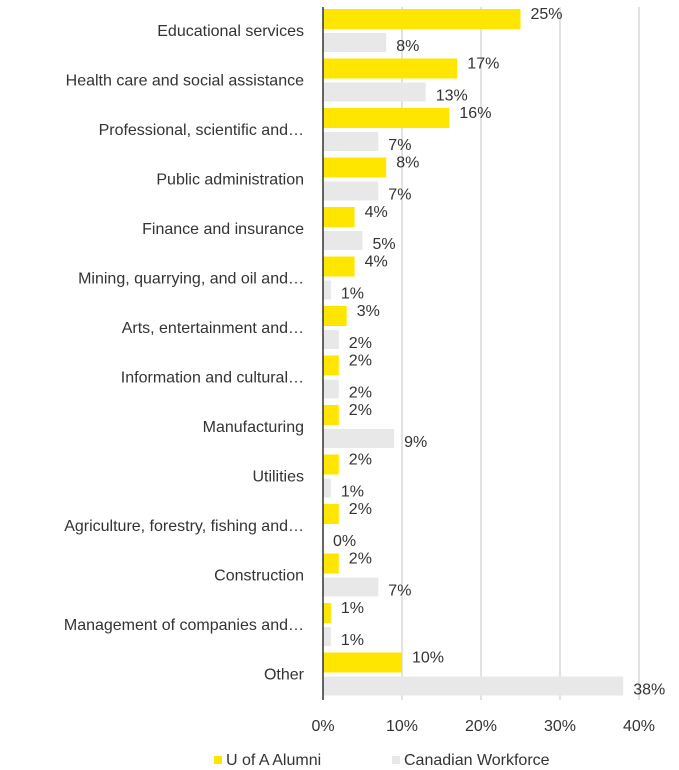  What do you see at coordinates (649, 690) in the screenshot?
I see `value-label: 38%` at bounding box center [649, 690].